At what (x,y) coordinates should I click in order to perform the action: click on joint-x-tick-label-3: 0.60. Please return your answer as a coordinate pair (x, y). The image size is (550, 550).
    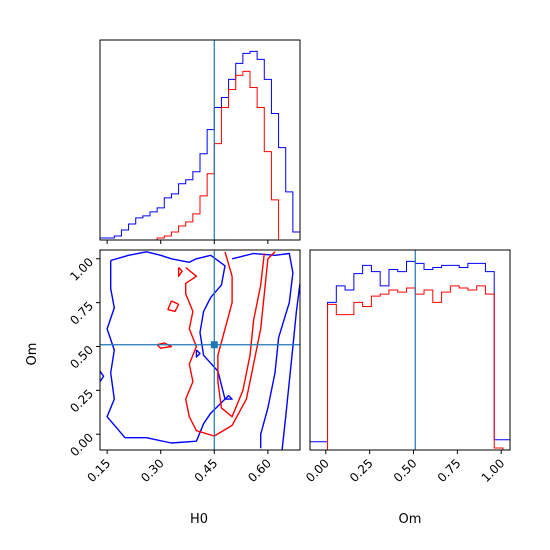
    Looking at the image, I should click on (259, 470).